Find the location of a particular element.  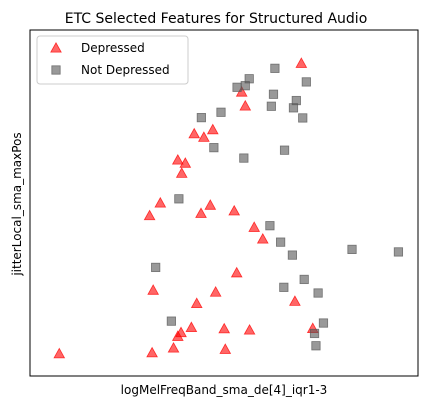

y-axis-label: jitterLocal_sma_maxPos is located at coordinates (17, 204).